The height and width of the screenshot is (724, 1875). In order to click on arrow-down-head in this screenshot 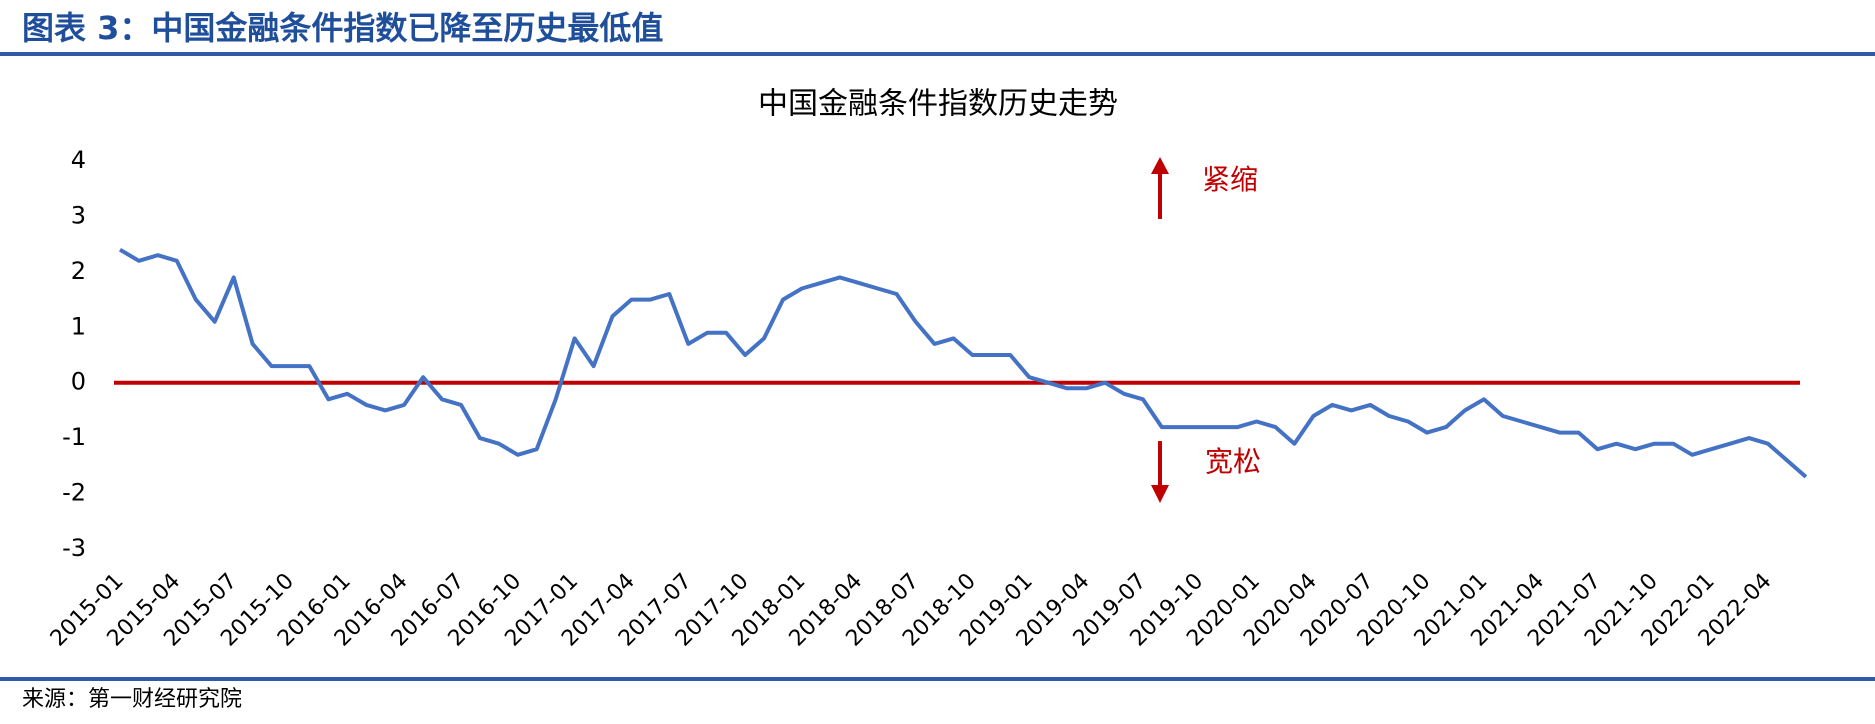, I will do `click(1160, 494)`.